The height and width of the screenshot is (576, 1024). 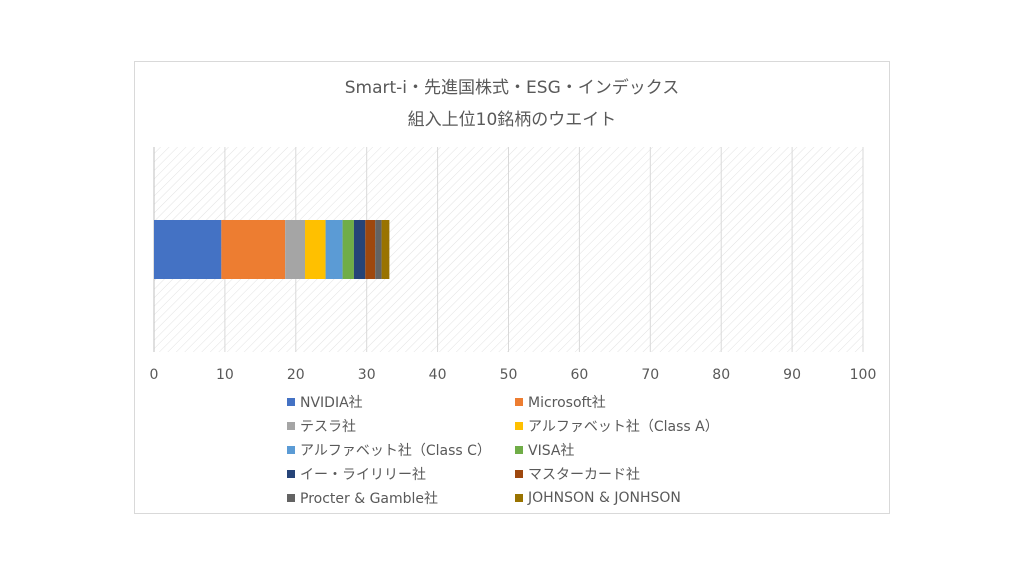 I want to click on x-tick-label-70: 70, so click(x=650, y=375).